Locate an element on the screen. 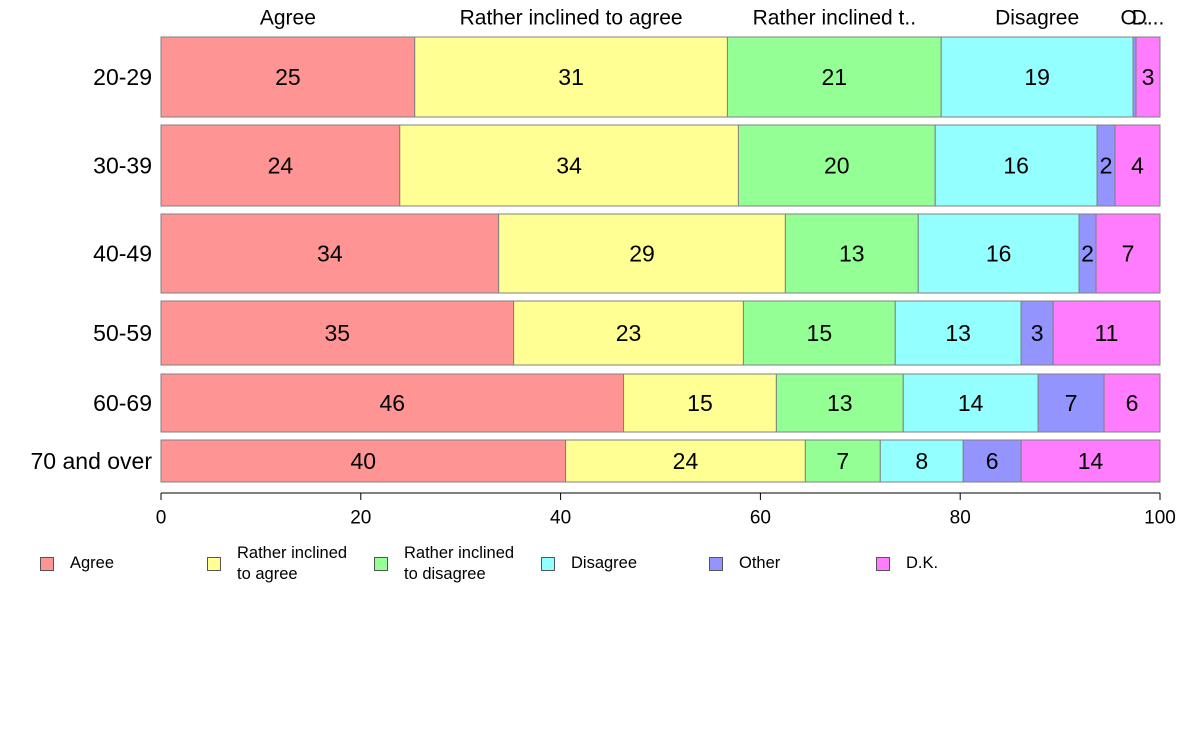 This screenshot has width=1188, height=736. bar-20-29-disagree is located at coordinates (1037, 77).